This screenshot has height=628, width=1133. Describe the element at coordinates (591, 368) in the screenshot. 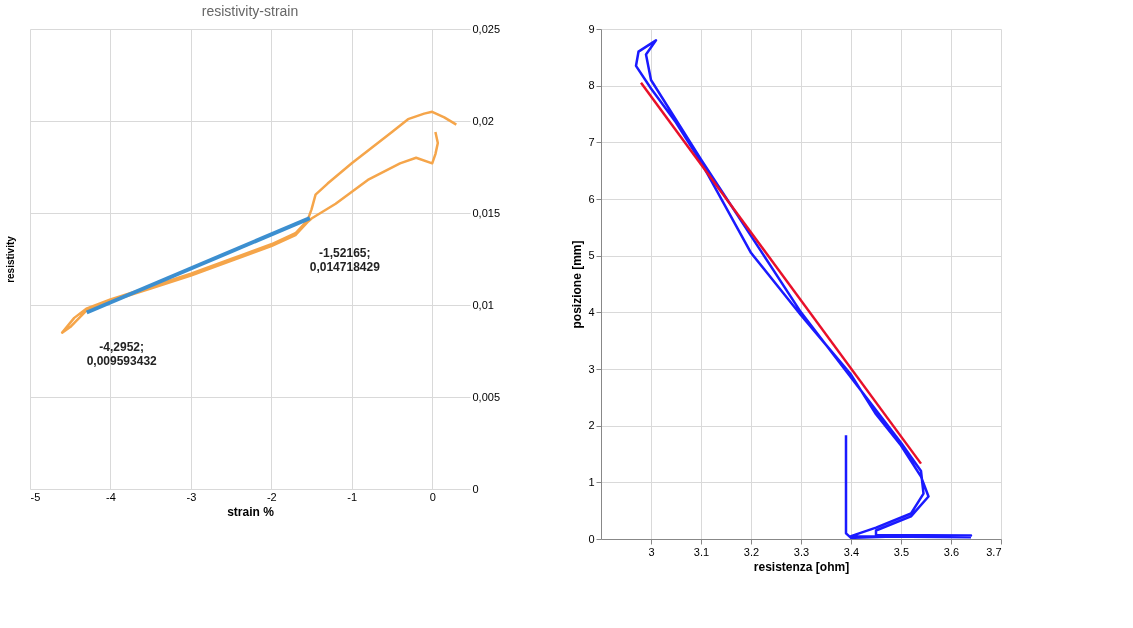

I see `y-tick-label: 3` at that location.